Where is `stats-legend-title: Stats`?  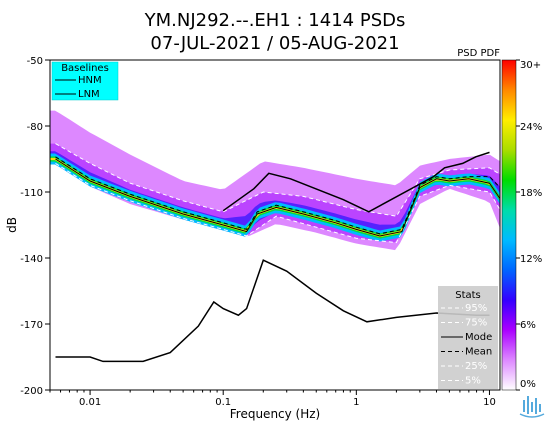 stats-legend-title: Stats is located at coordinates (468, 295).